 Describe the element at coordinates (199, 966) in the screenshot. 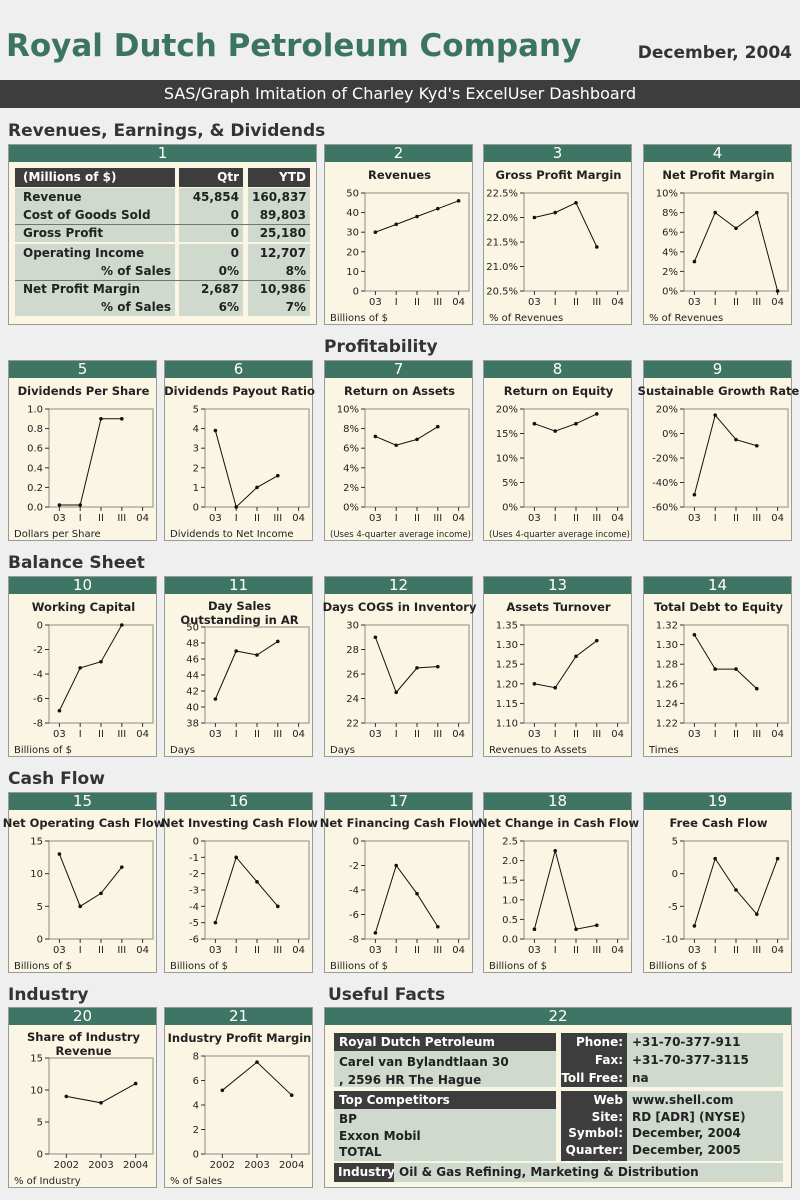

I see `chart-footnote: Billions of $` at that location.